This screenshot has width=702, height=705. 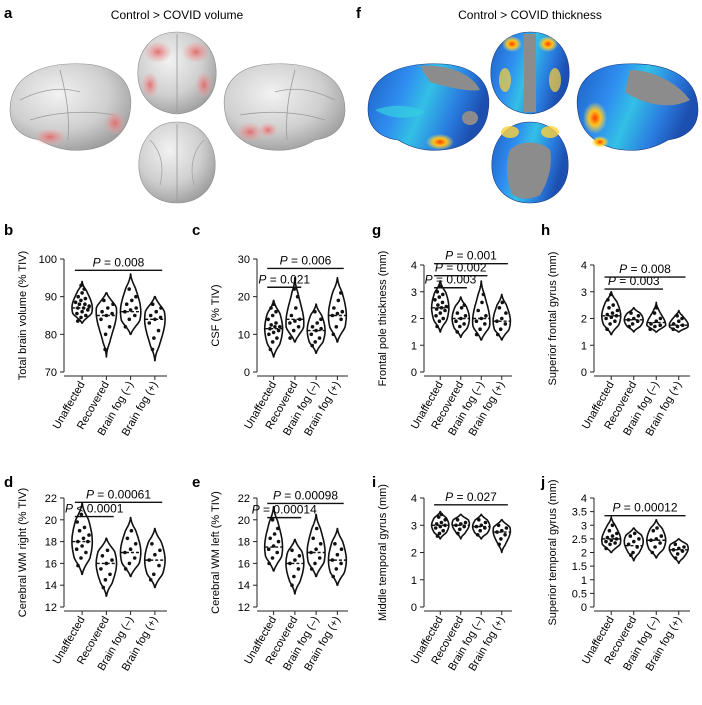 I want to click on y-tick-label: 1, so click(x=414, y=346).